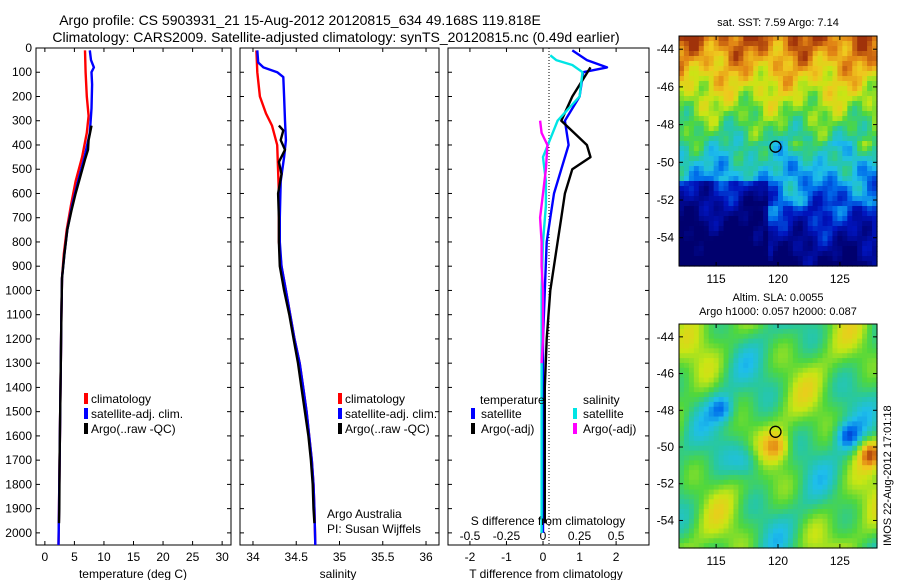 This screenshot has height=580, width=900. Describe the element at coordinates (888, 475) in the screenshot. I see `imos-timestamp: IMOS 22-Aug-2012 17:01:18` at that location.